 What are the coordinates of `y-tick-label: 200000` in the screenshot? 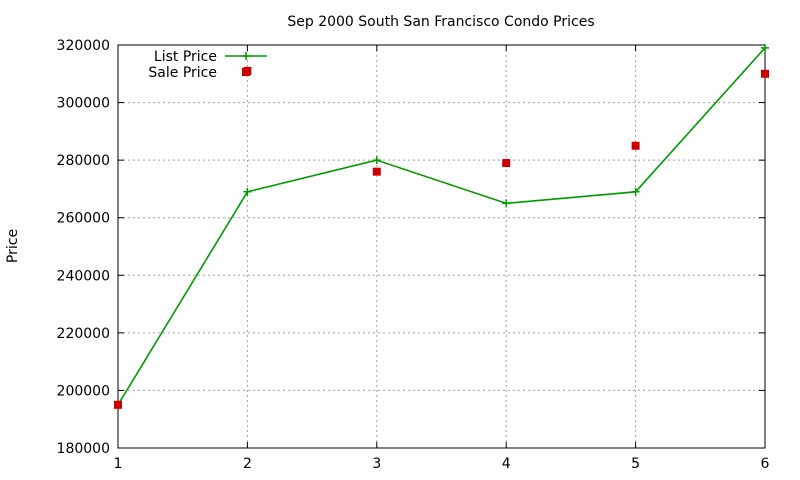 It's located at (83, 391).